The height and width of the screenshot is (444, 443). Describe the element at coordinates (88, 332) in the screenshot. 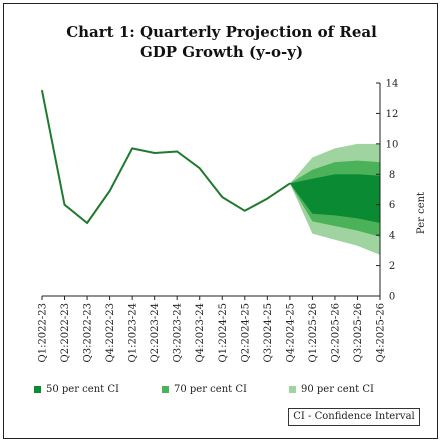

I see `x-tick-label: Q3:2022-23` at that location.